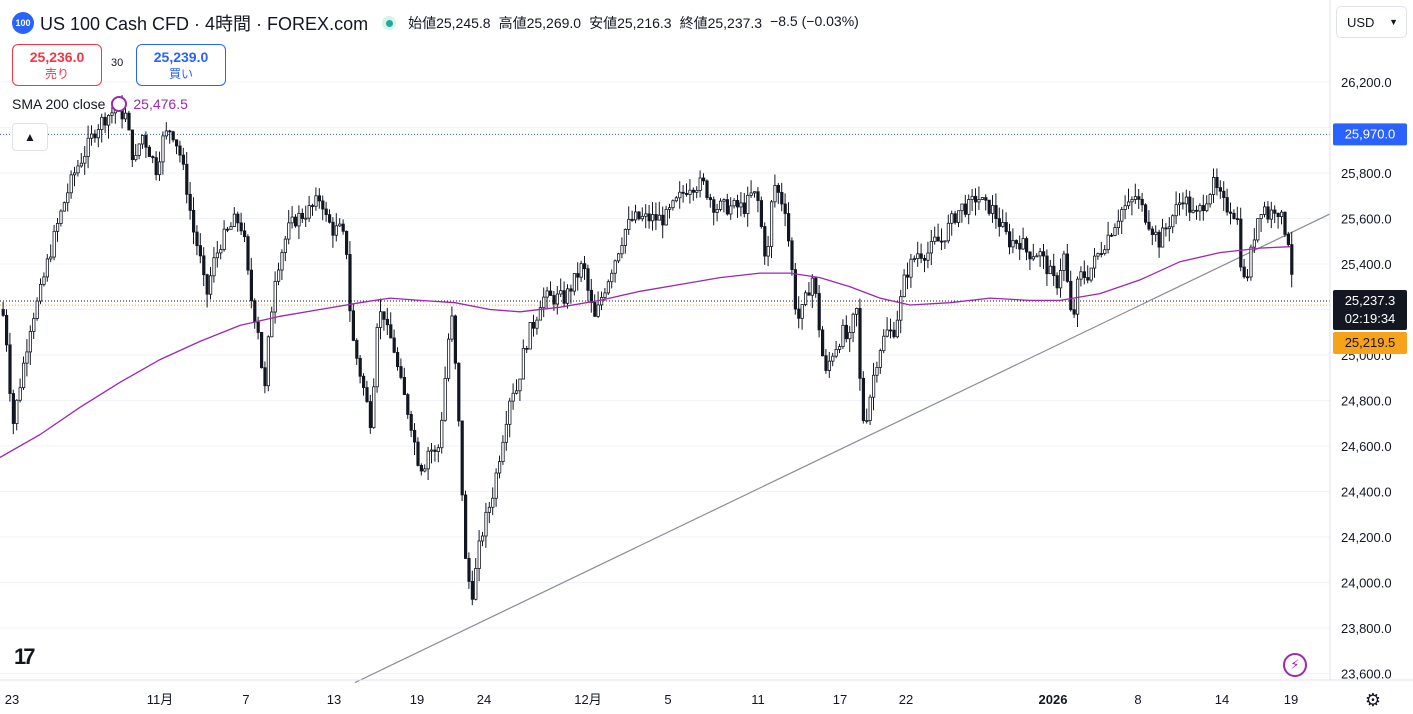 This screenshot has width=1413, height=714. Describe the element at coordinates (1366, 264) in the screenshot. I see `price-tick-label: 25,400.0` at that location.